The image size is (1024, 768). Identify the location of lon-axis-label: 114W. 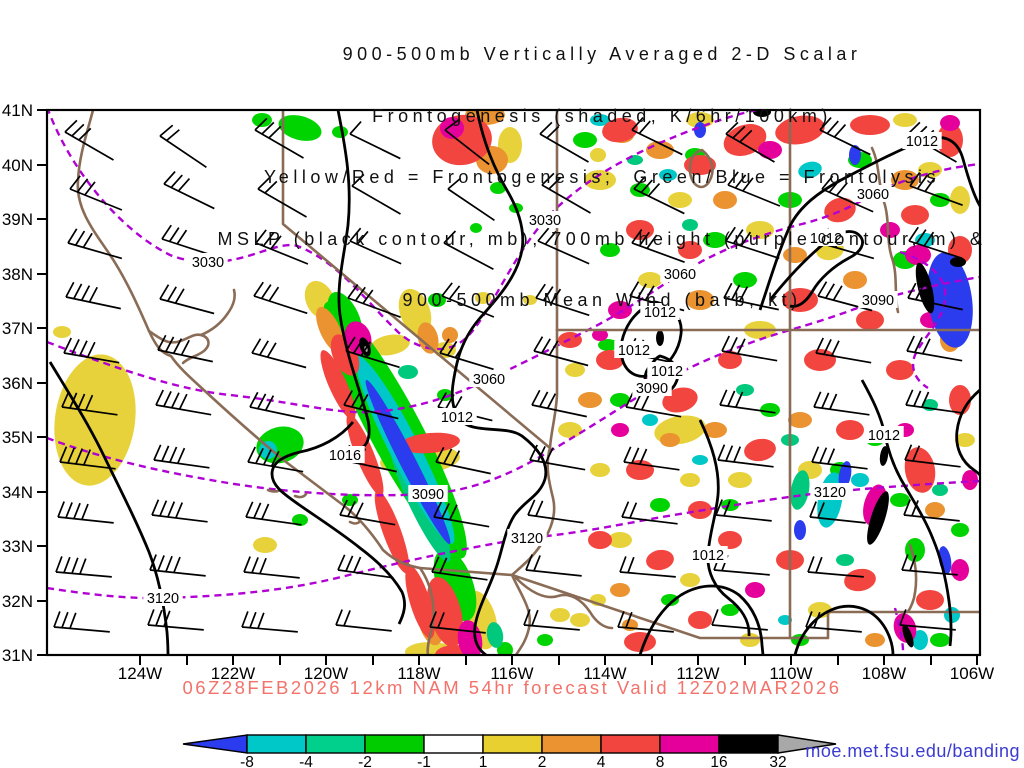
(604, 673).